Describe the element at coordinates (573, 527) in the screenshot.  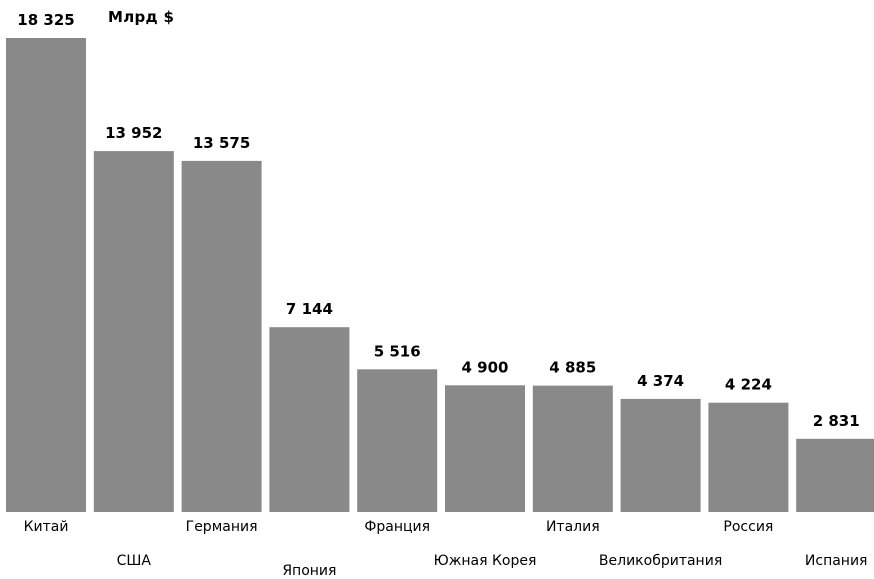
I see `category-label-7: Италия` at that location.